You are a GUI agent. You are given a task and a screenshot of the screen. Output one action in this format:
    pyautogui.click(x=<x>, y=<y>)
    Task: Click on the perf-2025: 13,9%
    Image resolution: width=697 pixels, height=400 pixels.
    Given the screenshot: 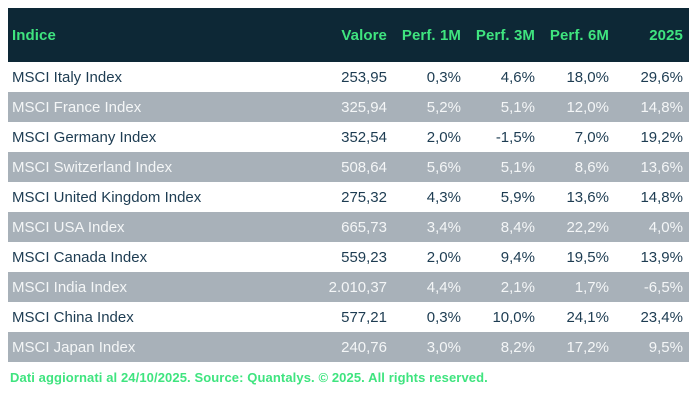 What is the action you would take?
    pyautogui.click(x=661, y=257)
    